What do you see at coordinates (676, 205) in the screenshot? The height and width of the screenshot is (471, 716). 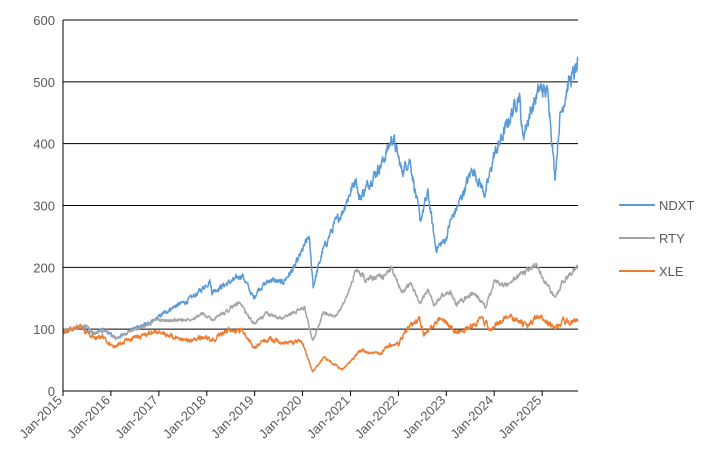 I see `legend-label-ndxt: NDXT` at bounding box center [676, 205].